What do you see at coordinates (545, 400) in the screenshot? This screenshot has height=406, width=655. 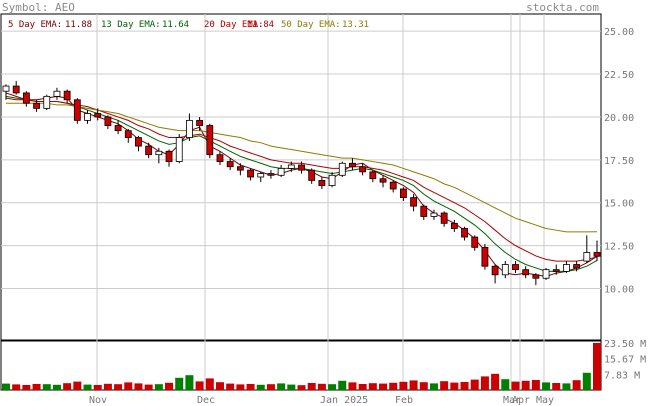 I see `x-tick-label: May` at bounding box center [545, 400].